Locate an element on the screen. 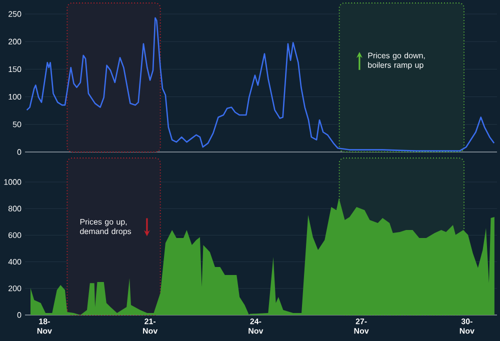  x-tick-label: 27- Nov is located at coordinates (361, 326).